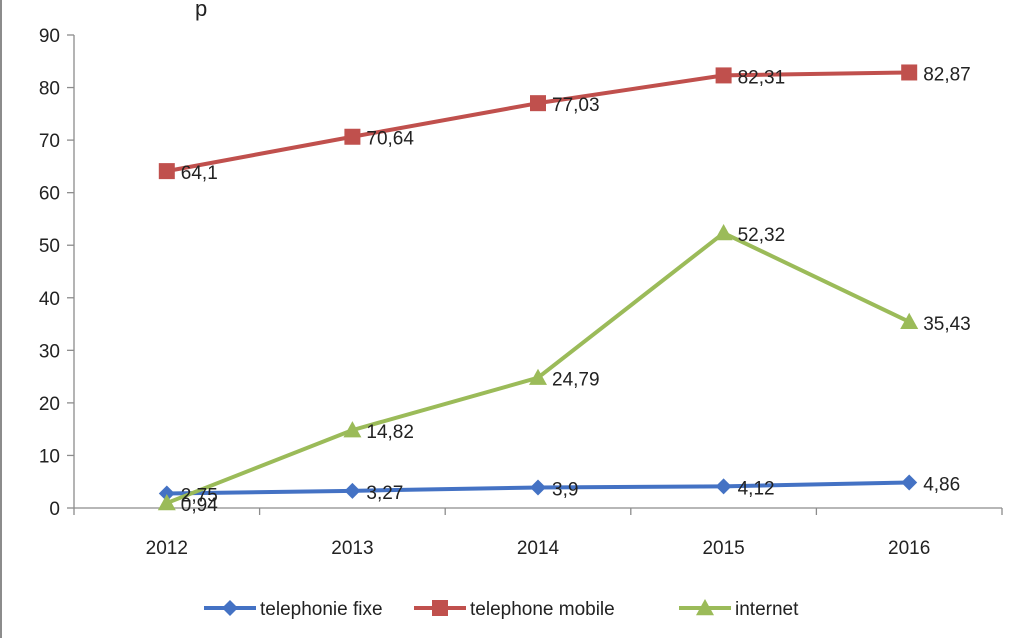 Image resolution: width=1013 pixels, height=638 pixels. I want to click on y-tick-label: 10, so click(49, 456).